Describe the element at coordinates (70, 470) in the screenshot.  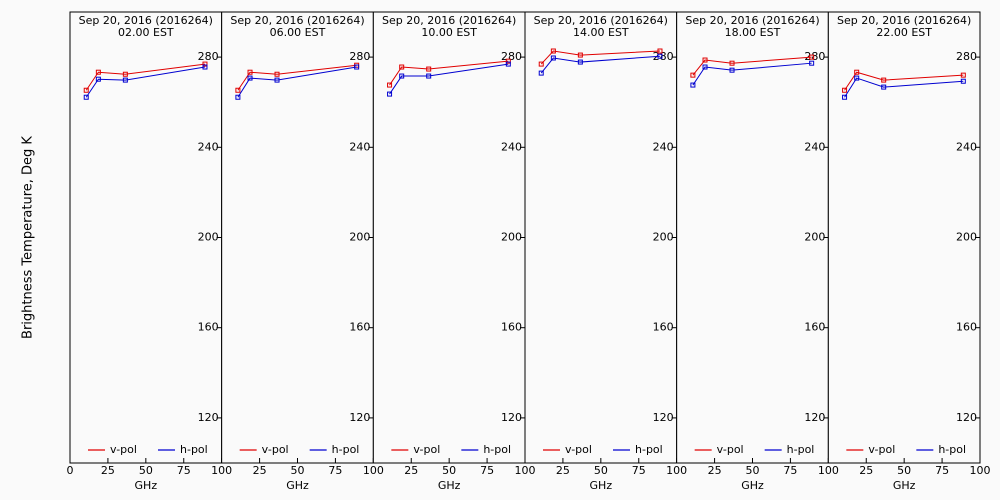
I see `x-tick-label: 0` at that location.